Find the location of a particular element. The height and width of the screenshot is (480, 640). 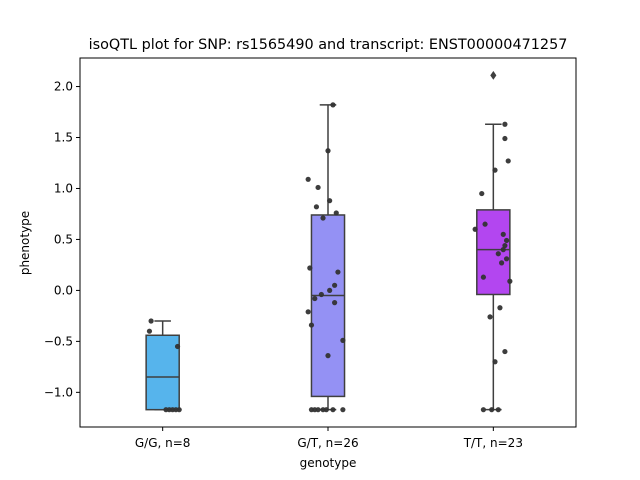

x-tick-label: T/T, n=23 is located at coordinates (493, 443).